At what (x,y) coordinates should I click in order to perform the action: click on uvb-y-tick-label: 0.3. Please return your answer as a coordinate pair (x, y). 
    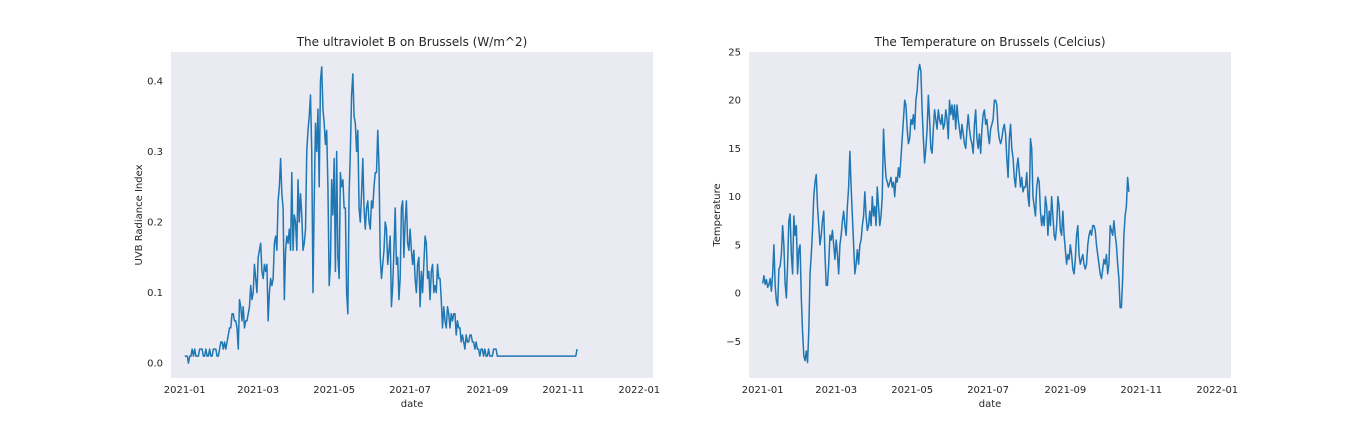
    Looking at the image, I should click on (155, 152).